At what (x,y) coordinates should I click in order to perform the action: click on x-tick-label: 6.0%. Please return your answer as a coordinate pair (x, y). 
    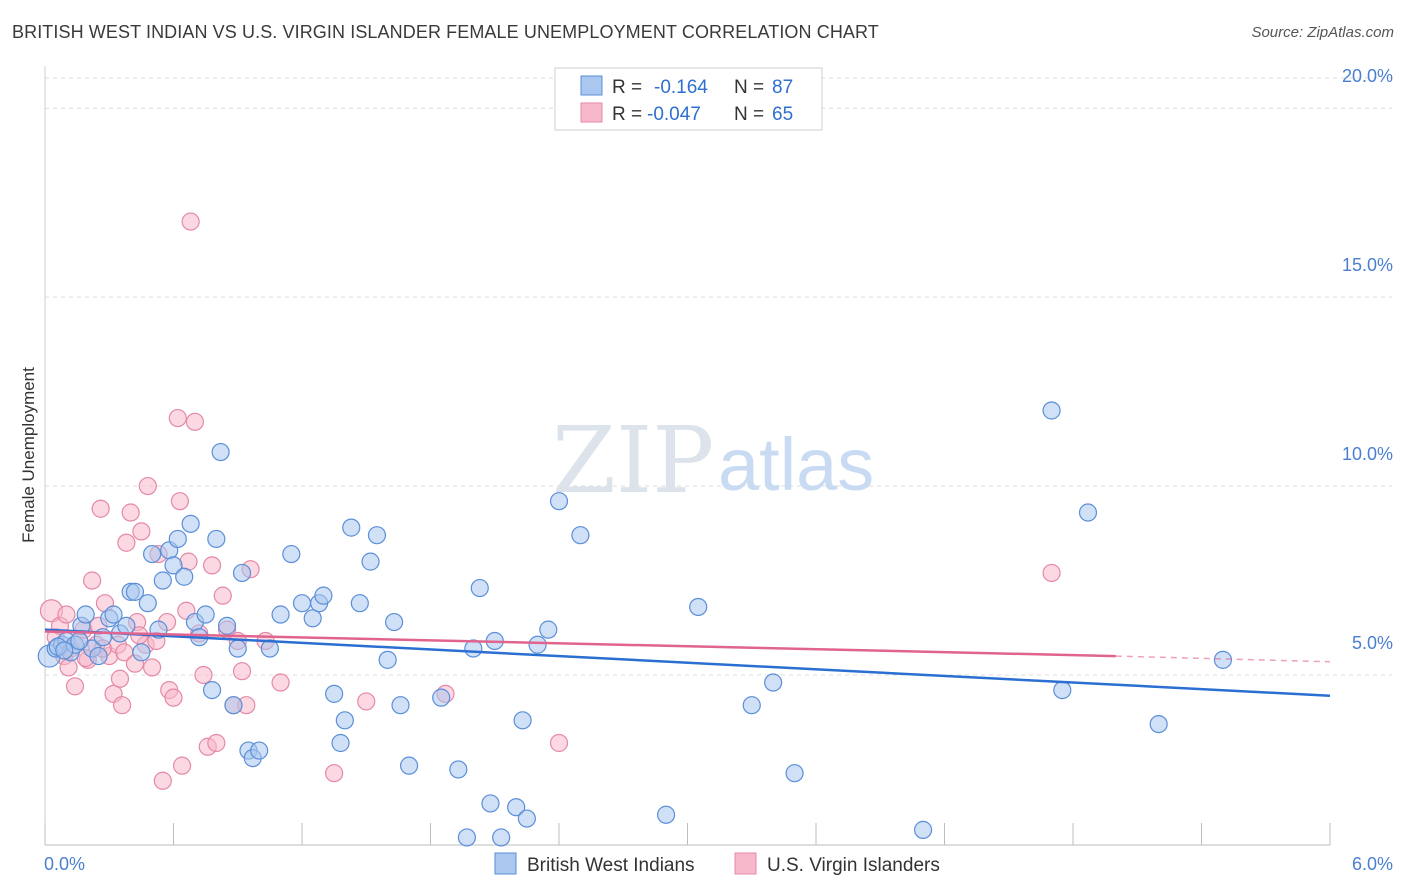
    Looking at the image, I should click on (1372, 864).